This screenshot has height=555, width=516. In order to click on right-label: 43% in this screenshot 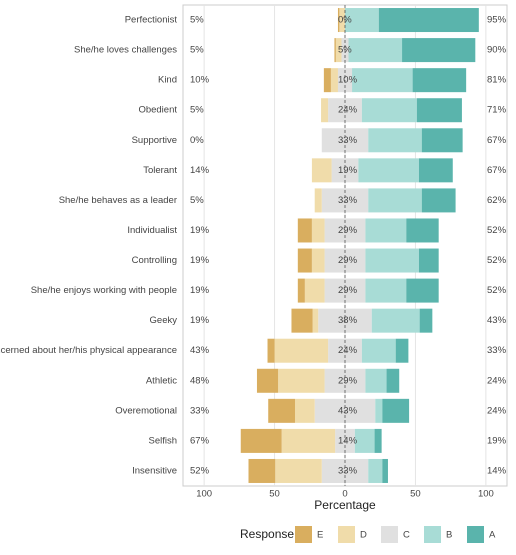, I will do `click(497, 320)`.